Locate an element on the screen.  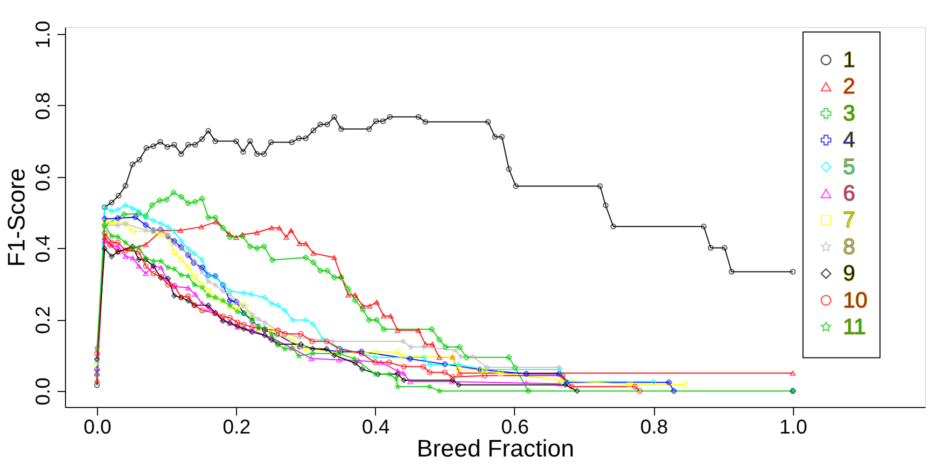
legend-label: 2 is located at coordinates (849, 86).